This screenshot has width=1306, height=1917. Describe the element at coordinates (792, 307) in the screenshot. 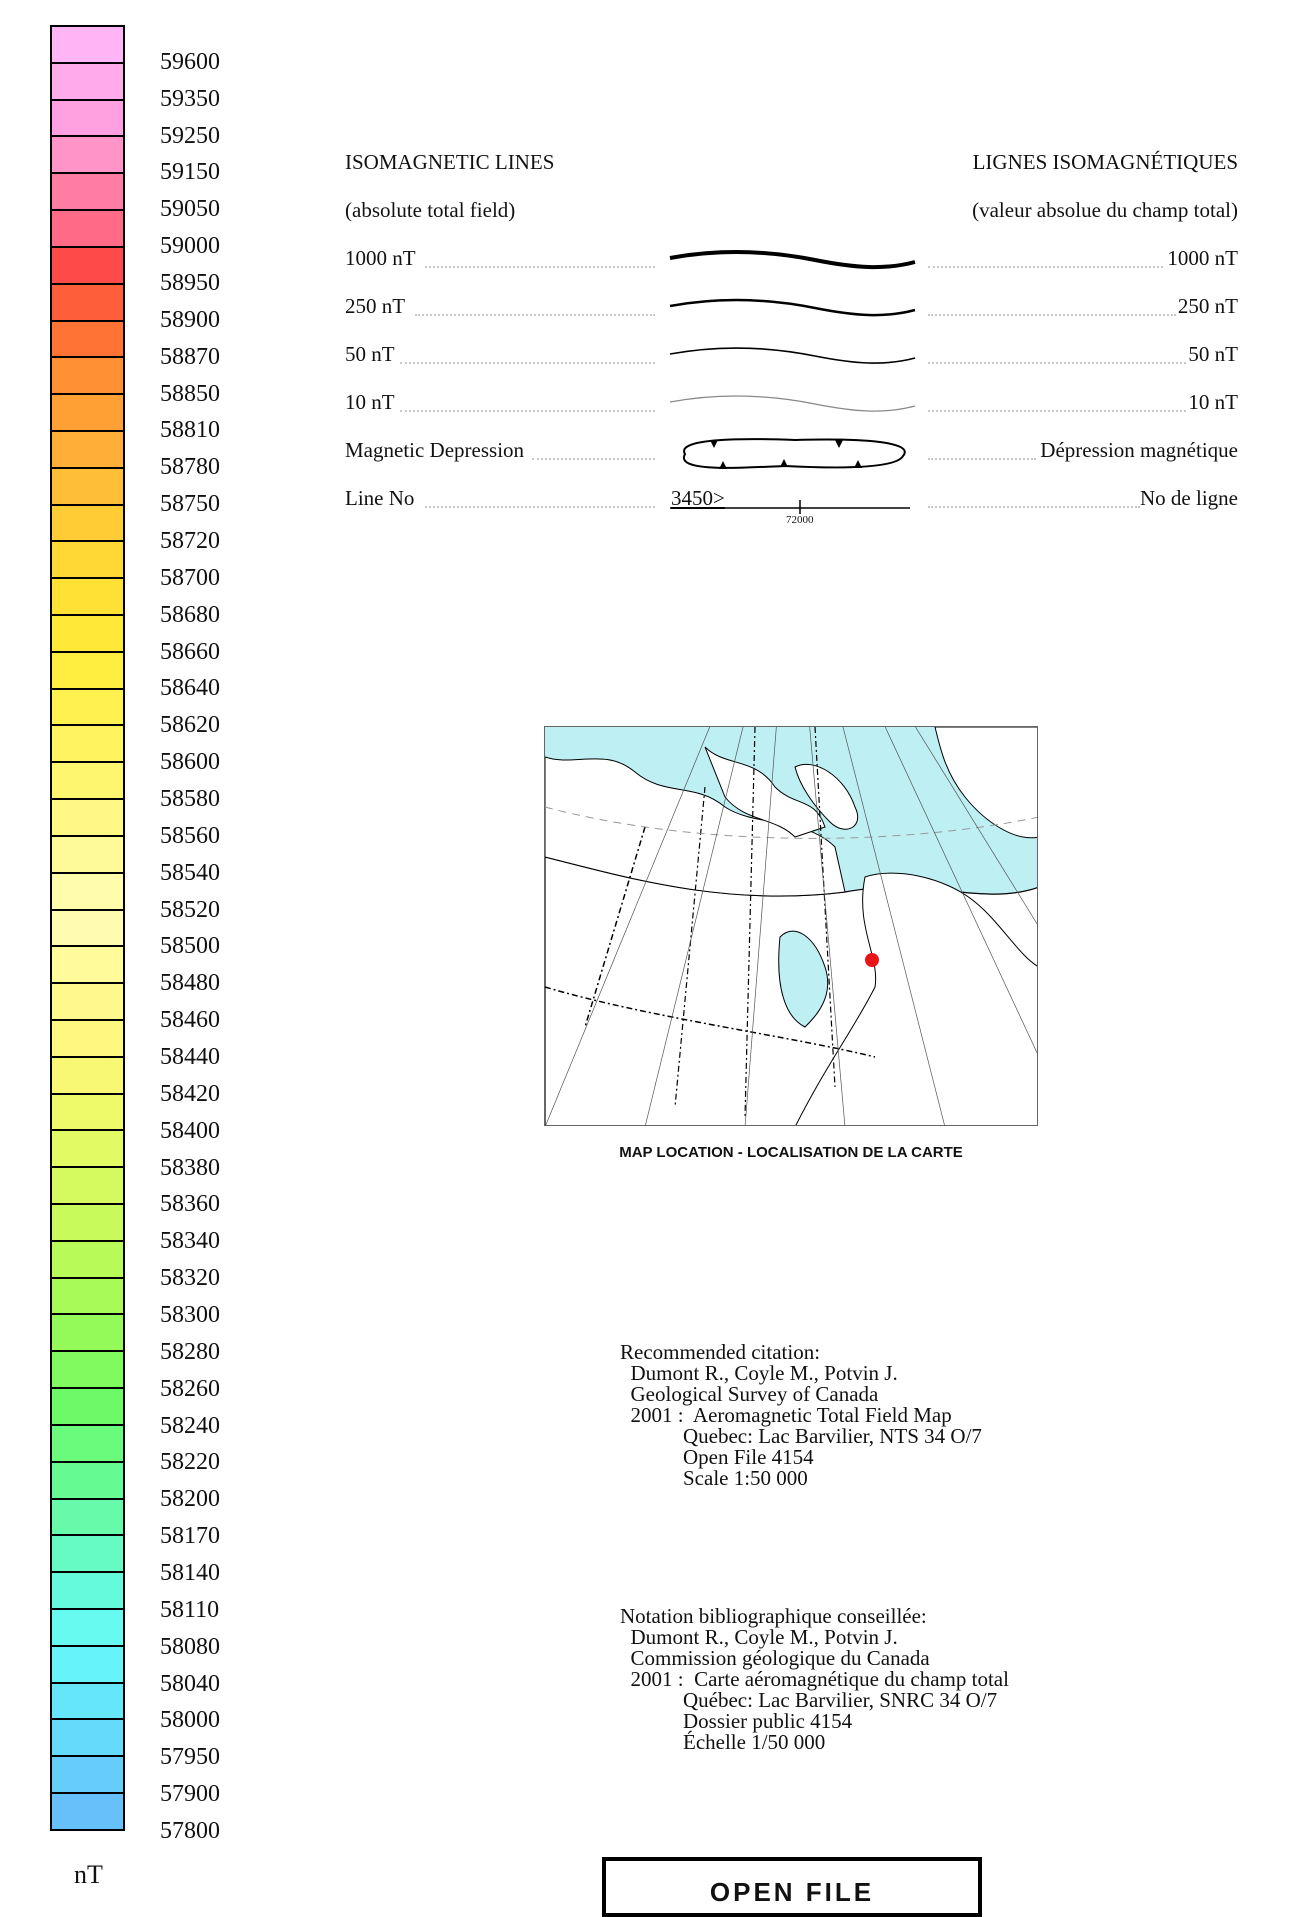

I see `line-sample-250nt` at that location.